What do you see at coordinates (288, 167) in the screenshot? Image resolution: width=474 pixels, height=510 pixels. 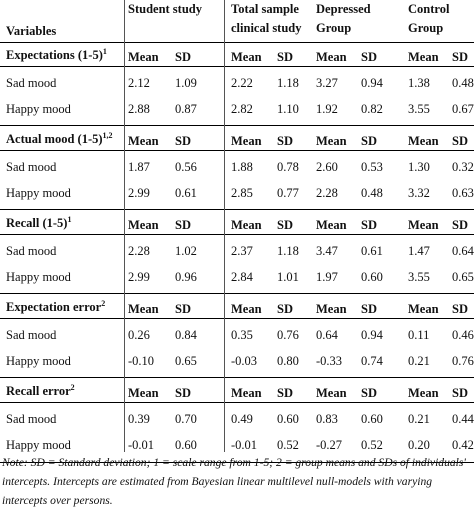 I see `cell-sd: 0.78` at bounding box center [288, 167].